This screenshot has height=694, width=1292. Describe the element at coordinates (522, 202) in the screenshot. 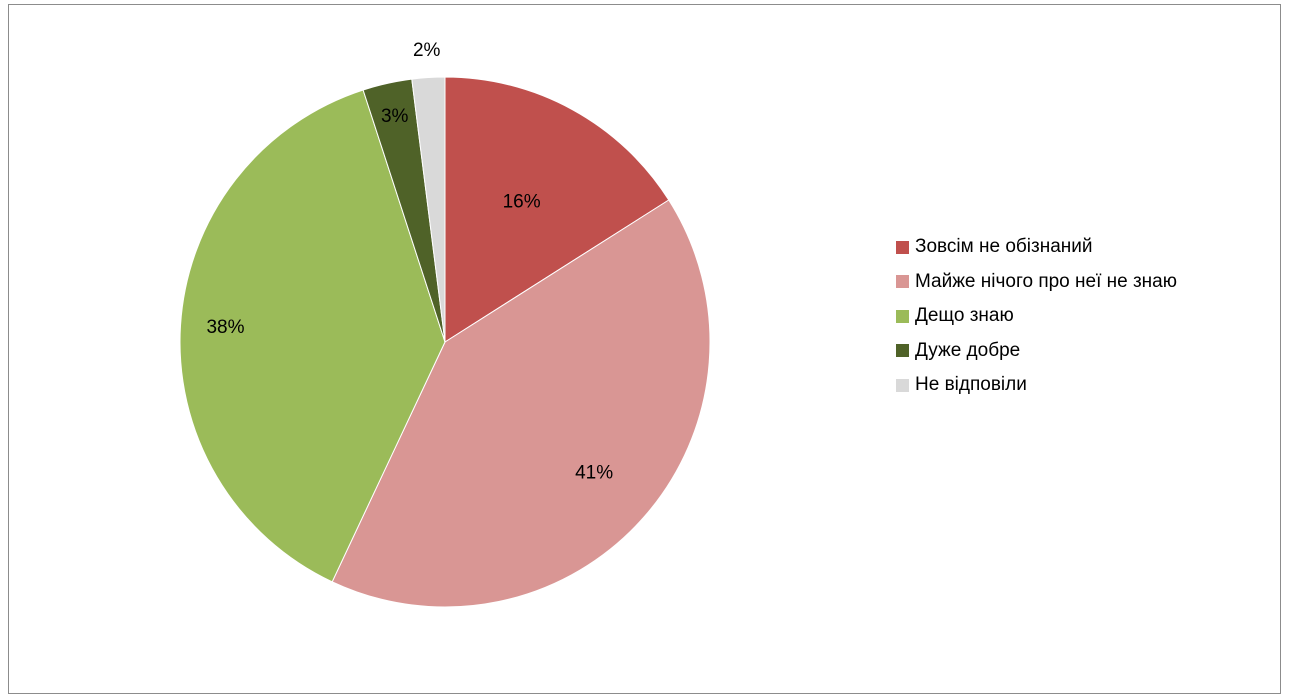

I see `pie-data-label: 16%` at that location.